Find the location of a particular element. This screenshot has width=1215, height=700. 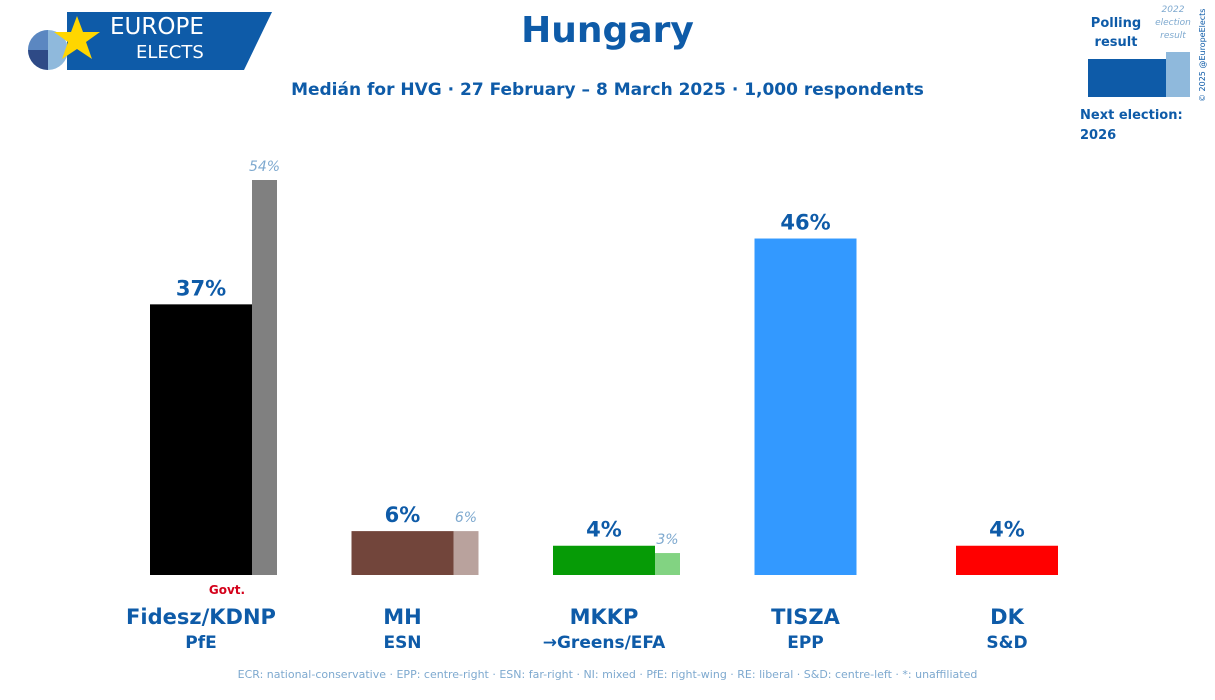

next-election-year: 2026 is located at coordinates (1098, 135).